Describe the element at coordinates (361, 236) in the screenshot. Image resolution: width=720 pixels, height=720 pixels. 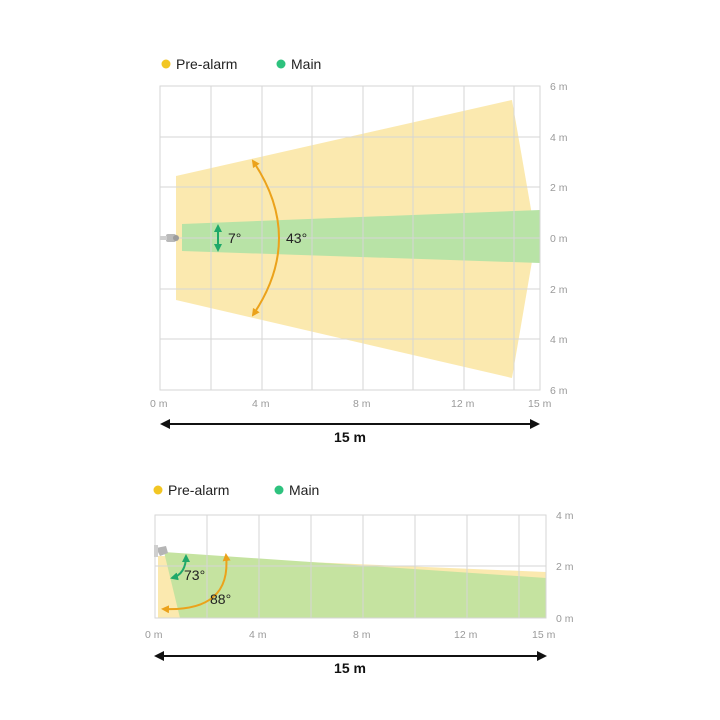
I see `main-zone` at that location.